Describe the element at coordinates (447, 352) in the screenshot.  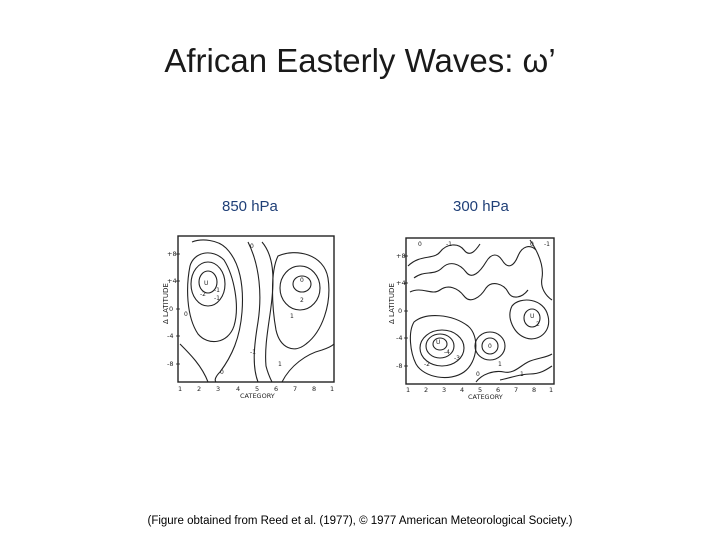
I see `contour-label: -4` at that location.